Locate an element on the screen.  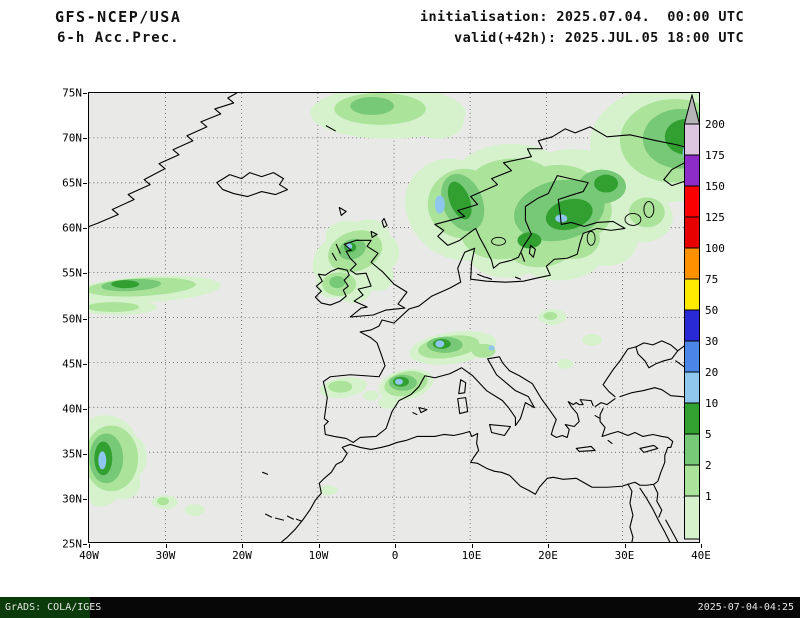
colorbar-svg: 200 175 150 125 100 75 50 30 20 10 5 2 1 is located at coordinates (704, 316).